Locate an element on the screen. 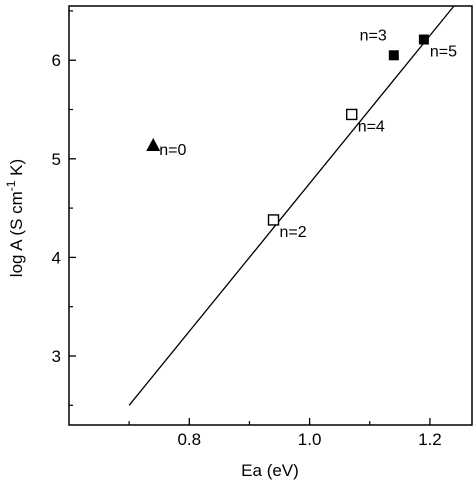 Image resolution: width=474 pixels, height=488 pixels. marker-filled-triangle is located at coordinates (153, 145).